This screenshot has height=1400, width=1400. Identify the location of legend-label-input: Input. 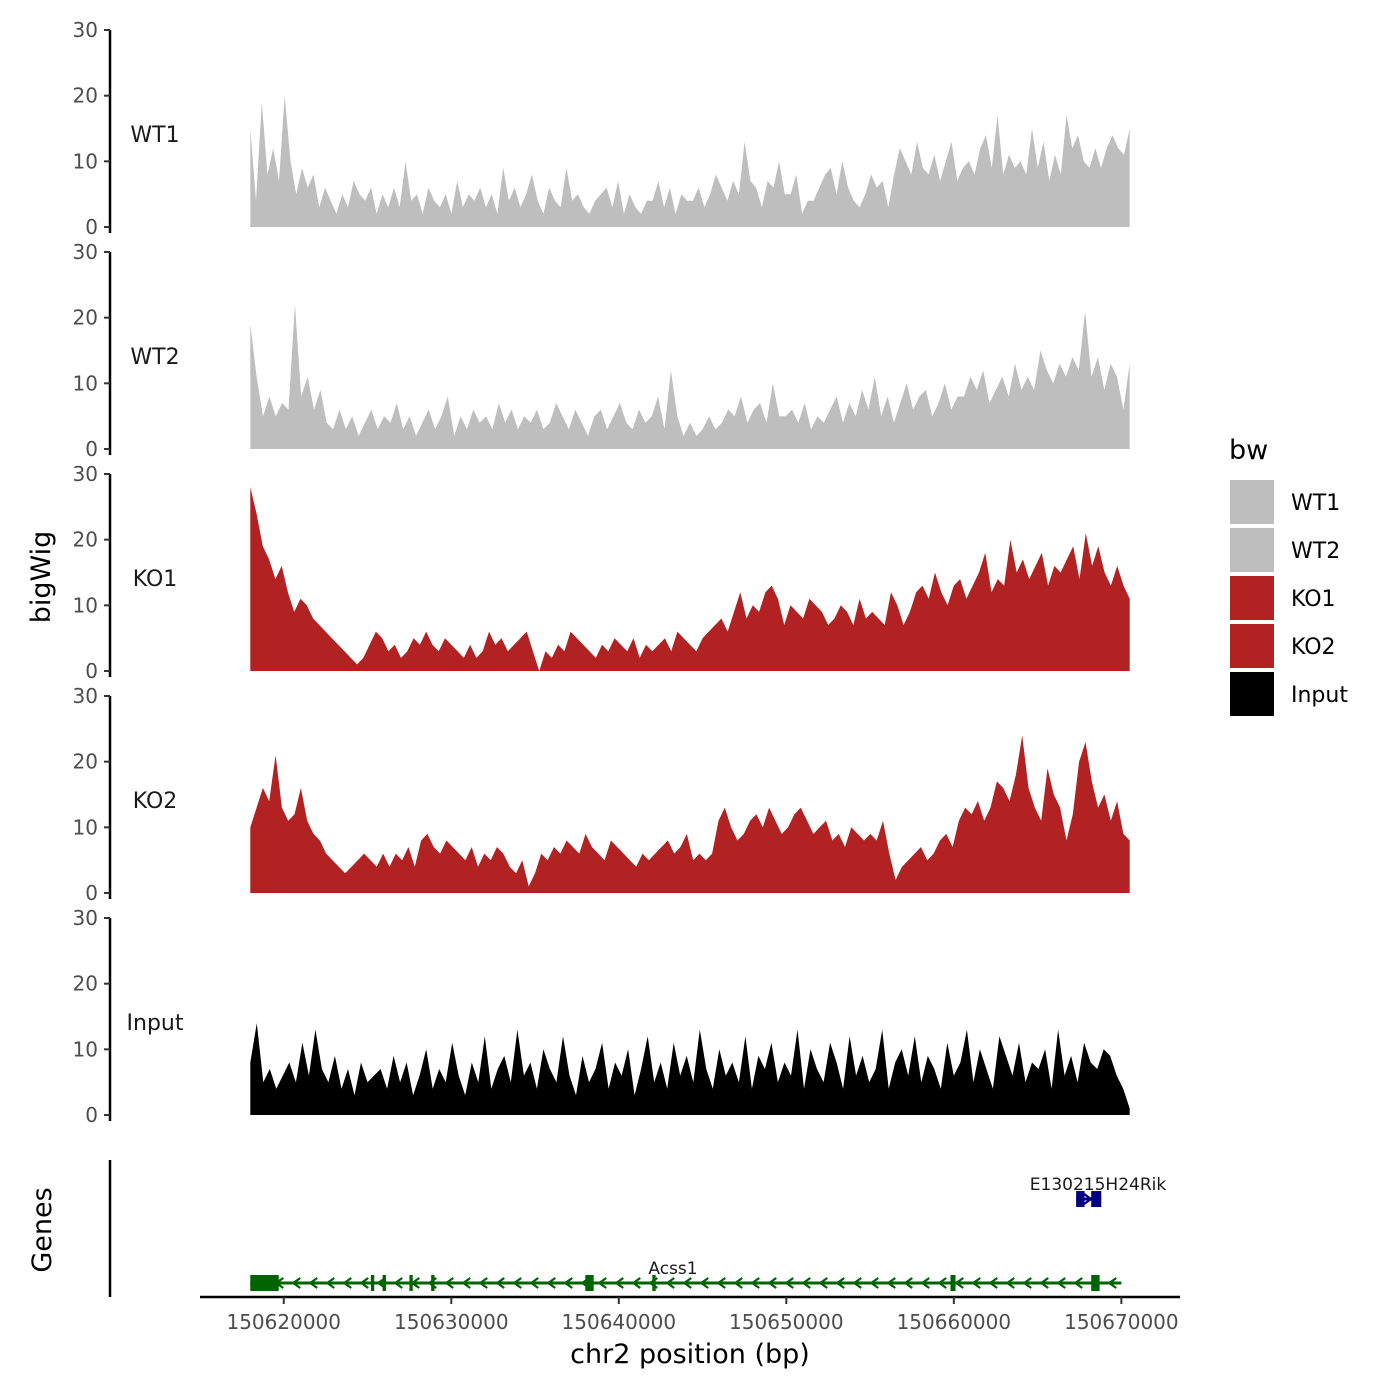
(1319, 695).